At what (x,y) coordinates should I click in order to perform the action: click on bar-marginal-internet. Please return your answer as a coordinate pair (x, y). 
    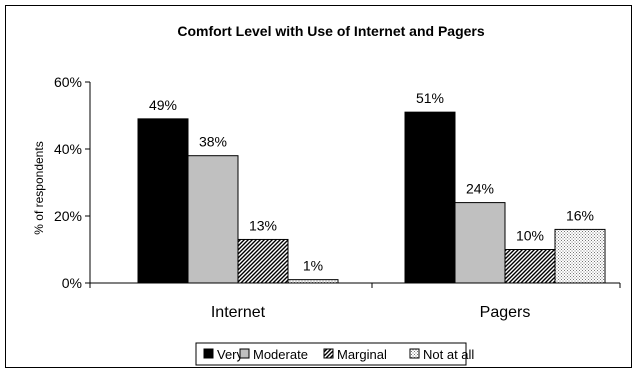
    Looking at the image, I should click on (263, 261).